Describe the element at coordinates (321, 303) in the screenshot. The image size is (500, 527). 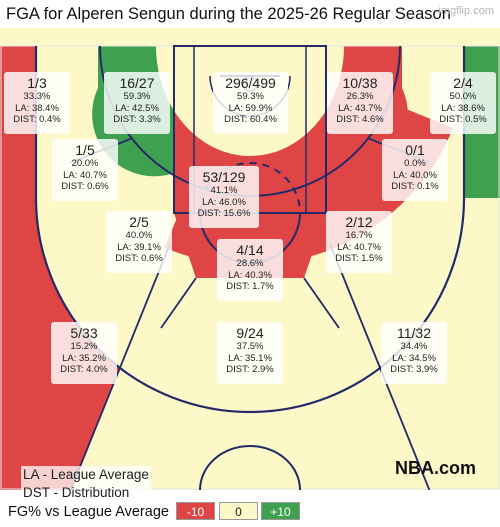
I see `split-right-wing` at that location.